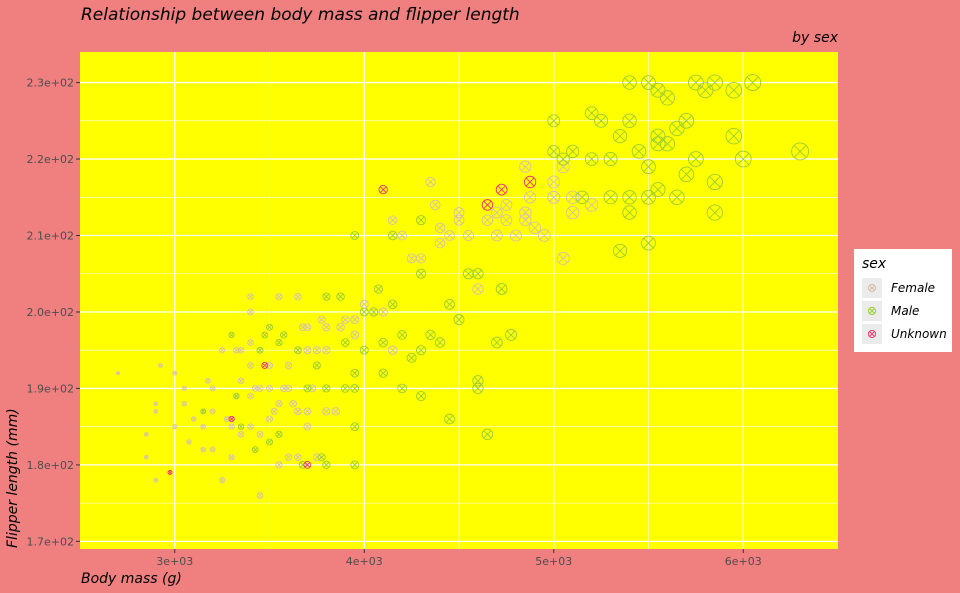 The width and height of the screenshot is (960, 593). Describe the element at coordinates (743, 561) in the screenshot. I see `x-tick-label: 6e+03` at that location.